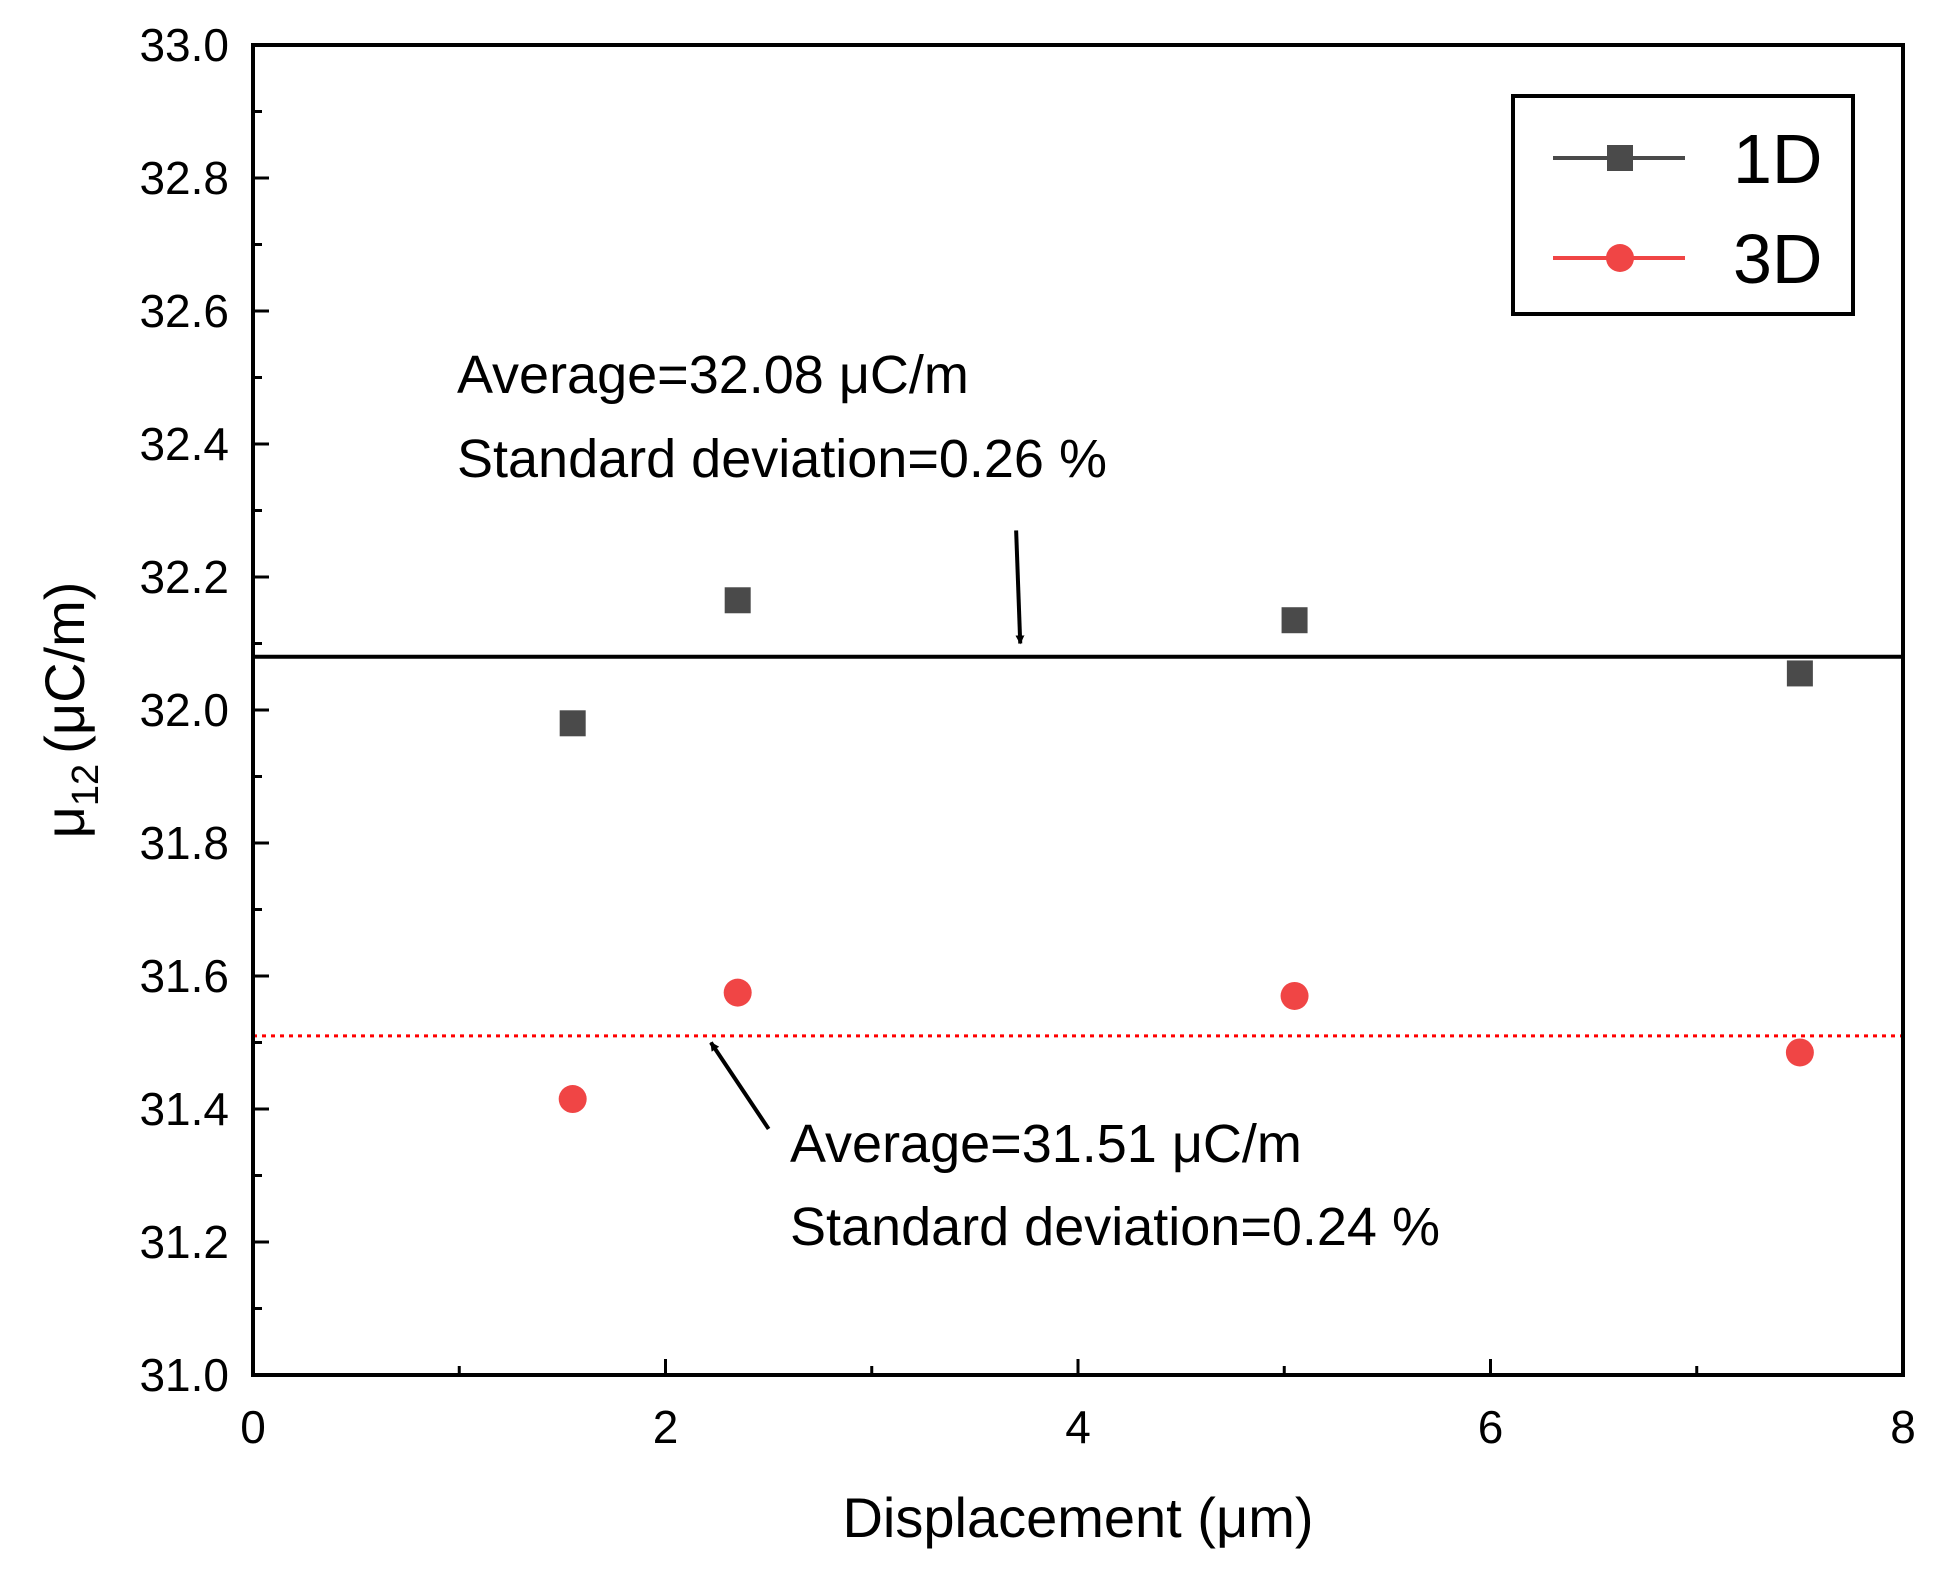 Image resolution: width=1941 pixels, height=1574 pixels. What do you see at coordinates (184, 843) in the screenshot?
I see `y-tick-label-31-8: 31.8` at bounding box center [184, 843].